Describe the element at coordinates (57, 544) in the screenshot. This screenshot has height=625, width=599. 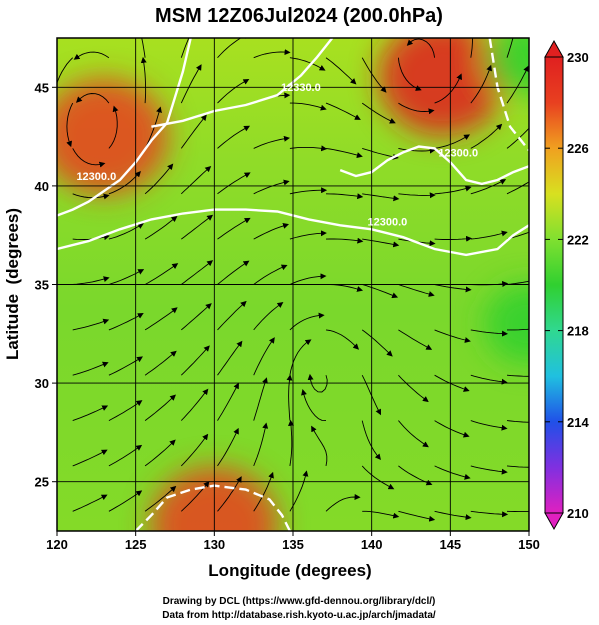
I see `x-tick-label: 120` at that location.